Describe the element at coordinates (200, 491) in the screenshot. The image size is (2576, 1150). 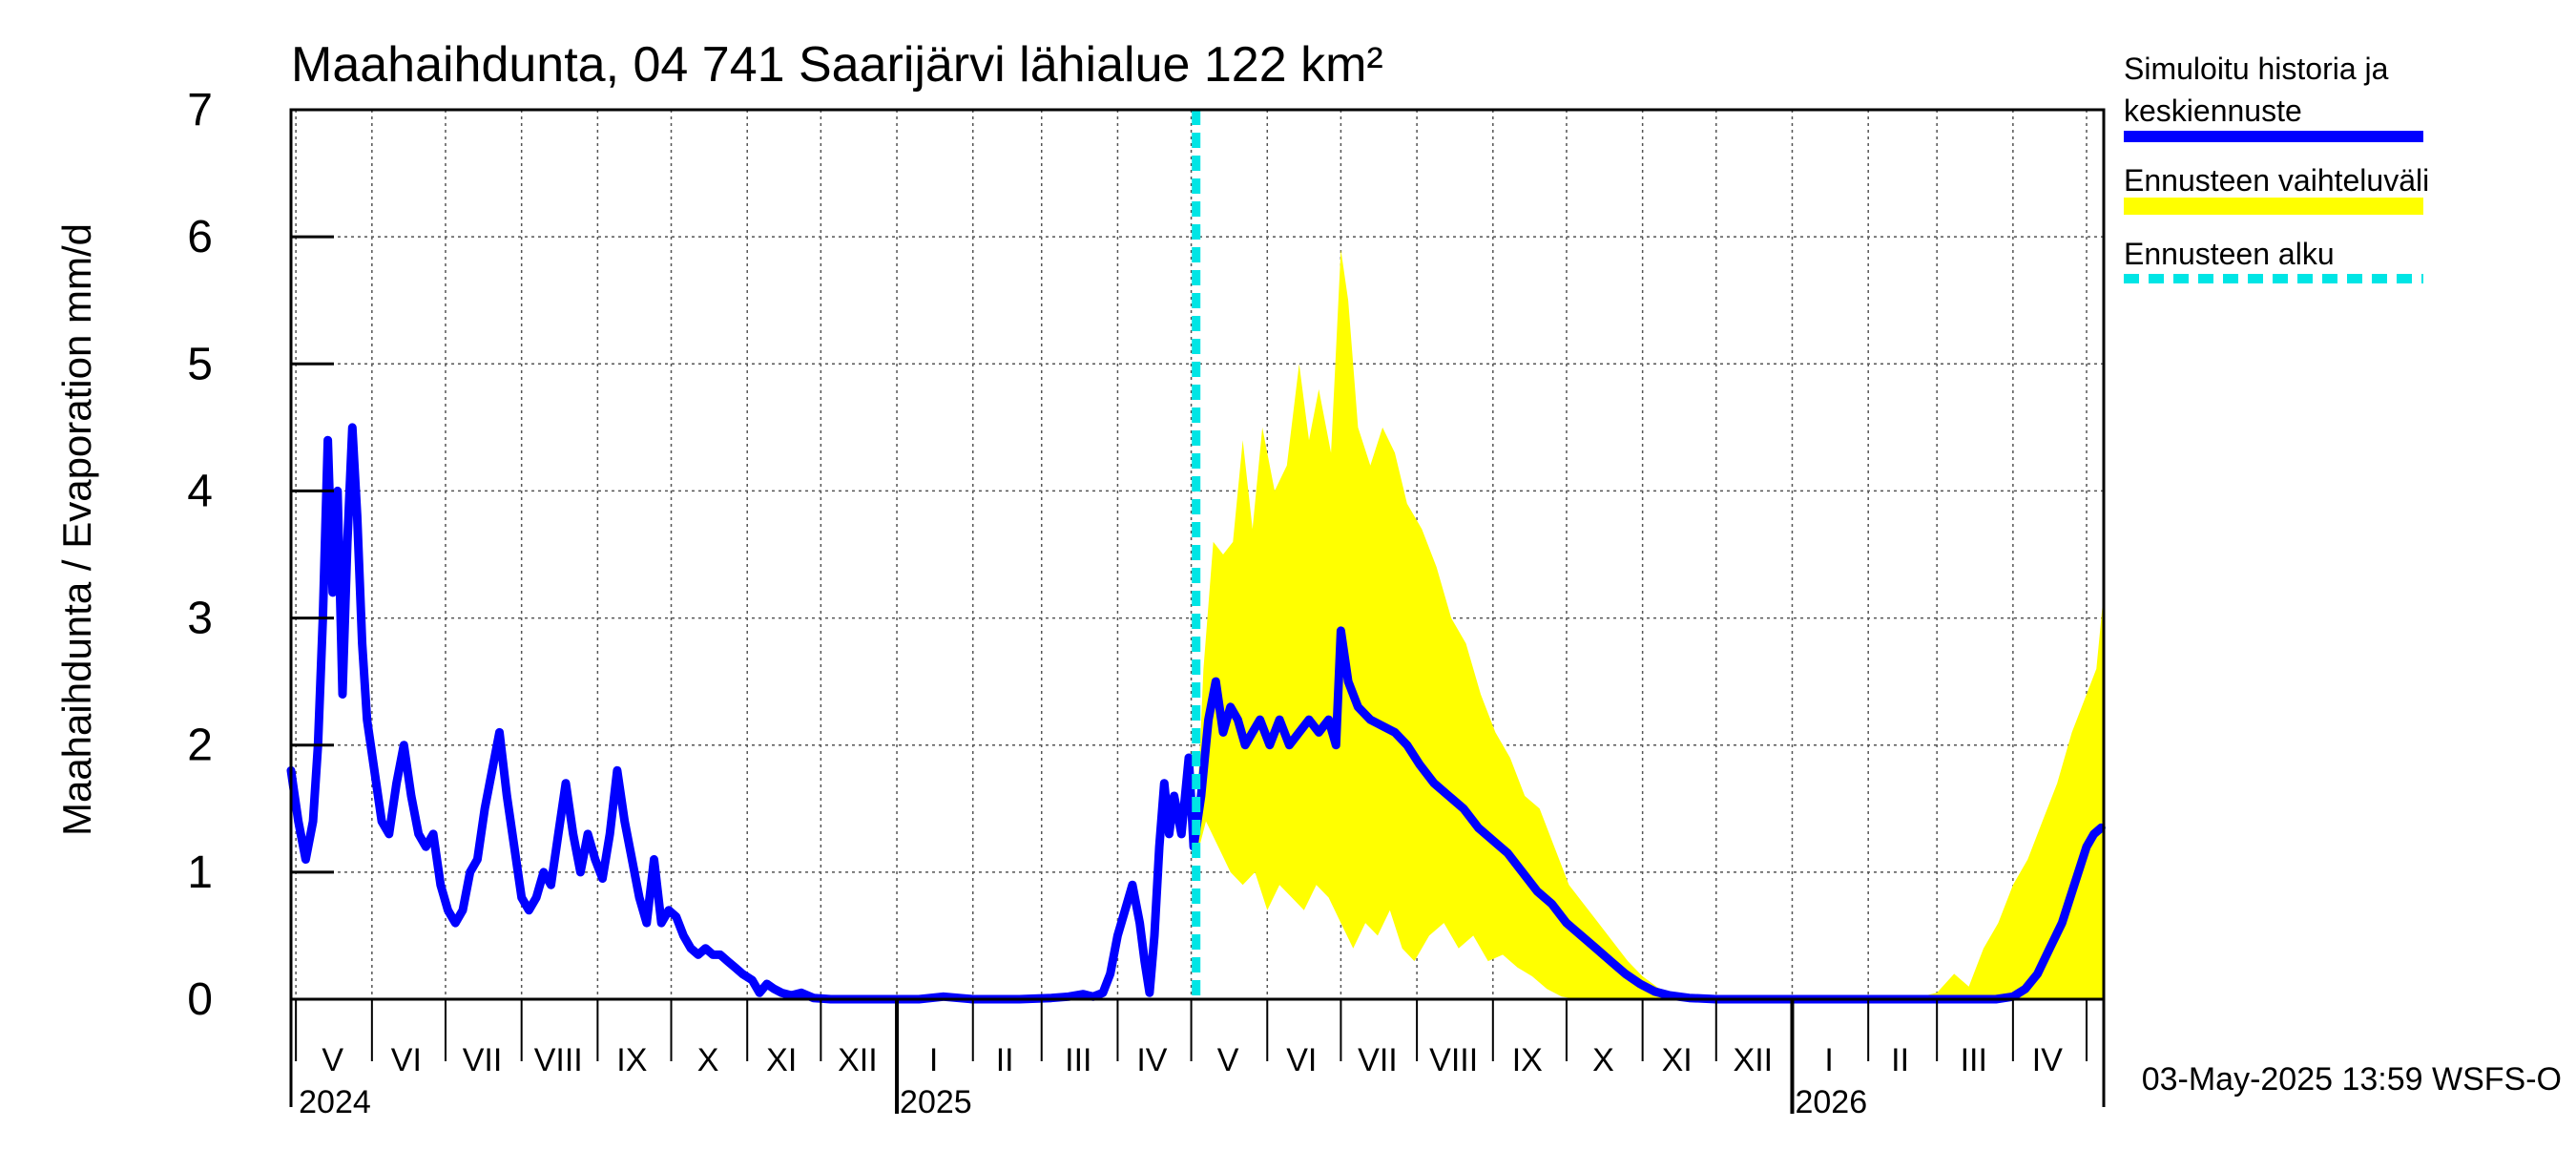
I see `y-tick-label: 4` at that location.